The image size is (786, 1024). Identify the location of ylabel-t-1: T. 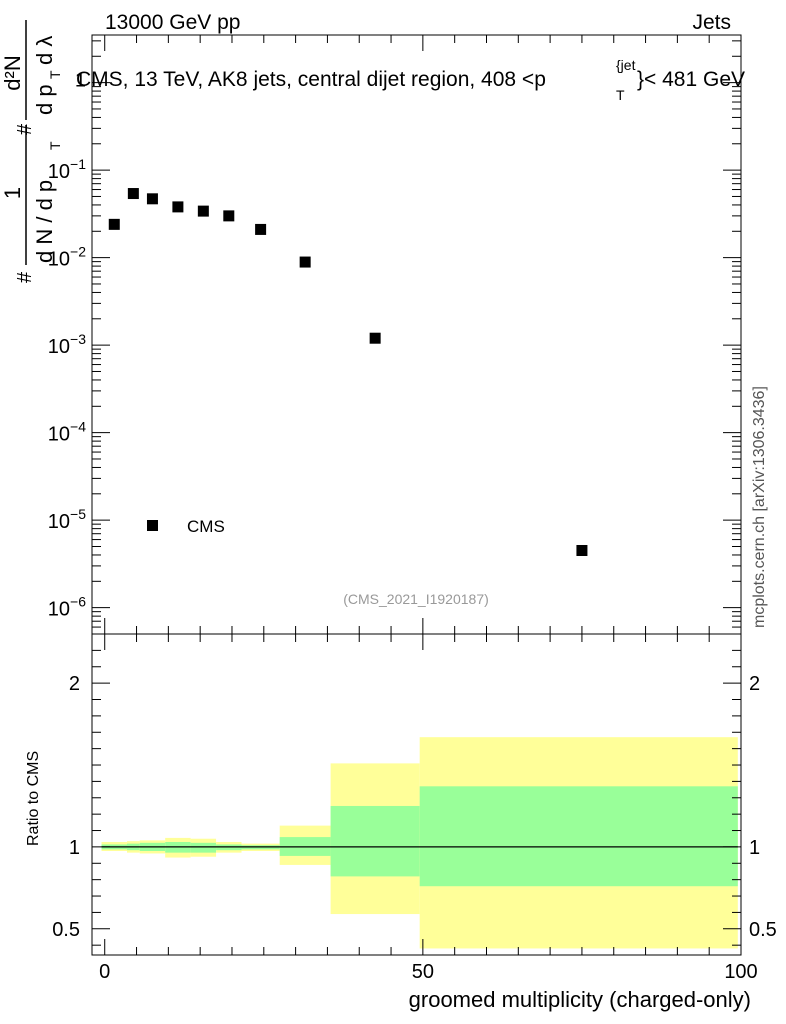
(55, 145).